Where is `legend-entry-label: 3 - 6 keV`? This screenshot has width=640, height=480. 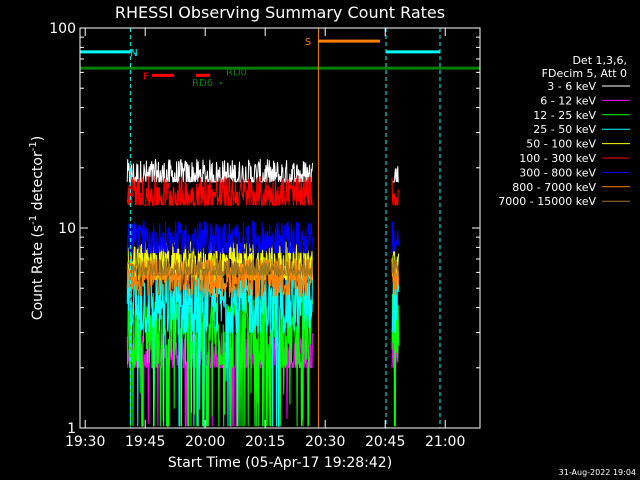 legend-entry-label: 3 - 6 keV is located at coordinates (571, 86).